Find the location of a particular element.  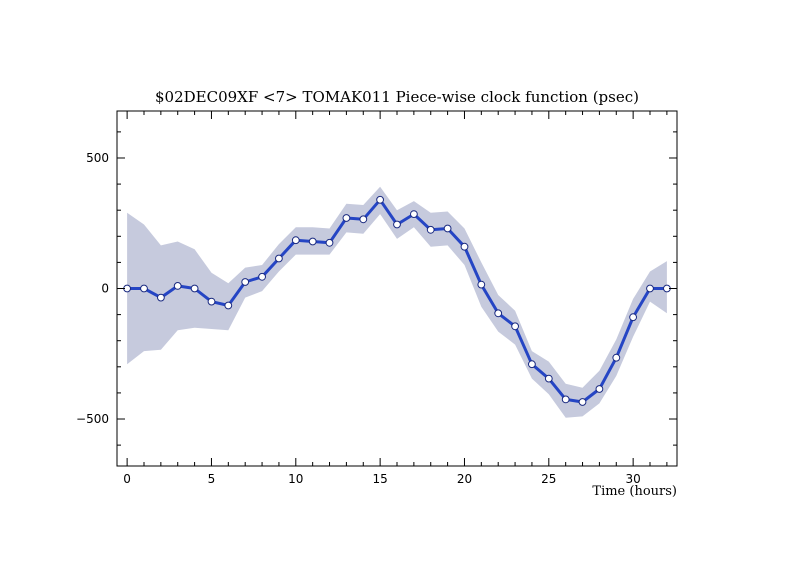

x-tick-label: 20 is located at coordinates (464, 479).